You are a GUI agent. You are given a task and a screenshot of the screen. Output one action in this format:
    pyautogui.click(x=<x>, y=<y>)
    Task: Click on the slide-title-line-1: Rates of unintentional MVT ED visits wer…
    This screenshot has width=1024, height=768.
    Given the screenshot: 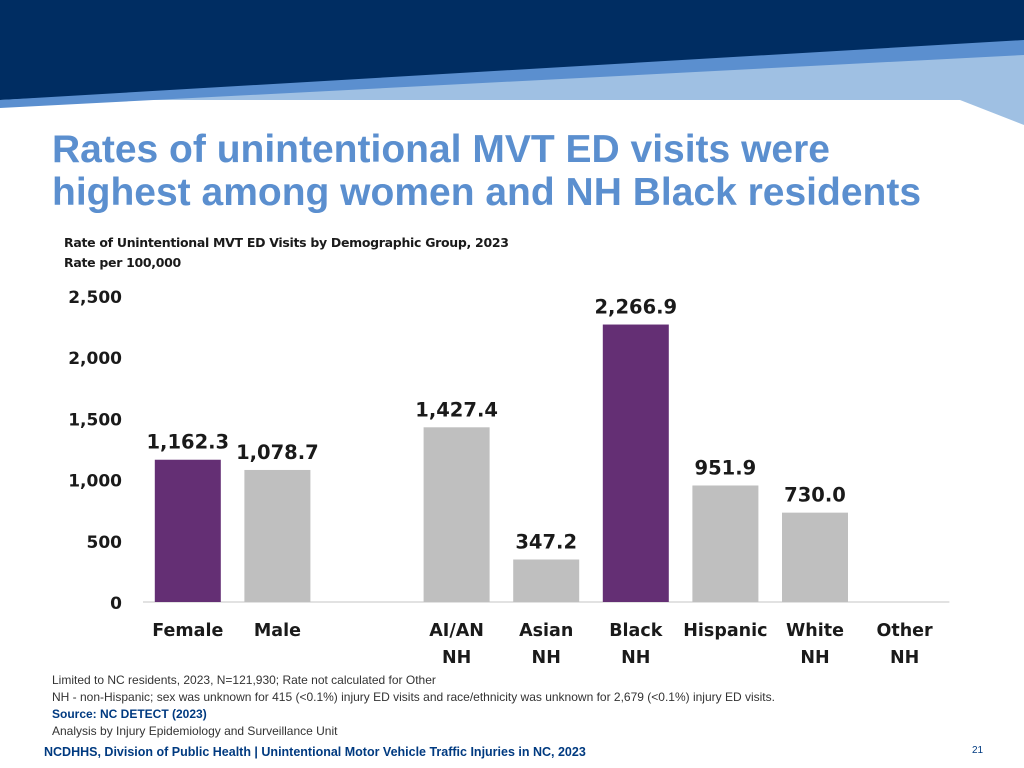 What is the action you would take?
    pyautogui.click(x=441, y=149)
    